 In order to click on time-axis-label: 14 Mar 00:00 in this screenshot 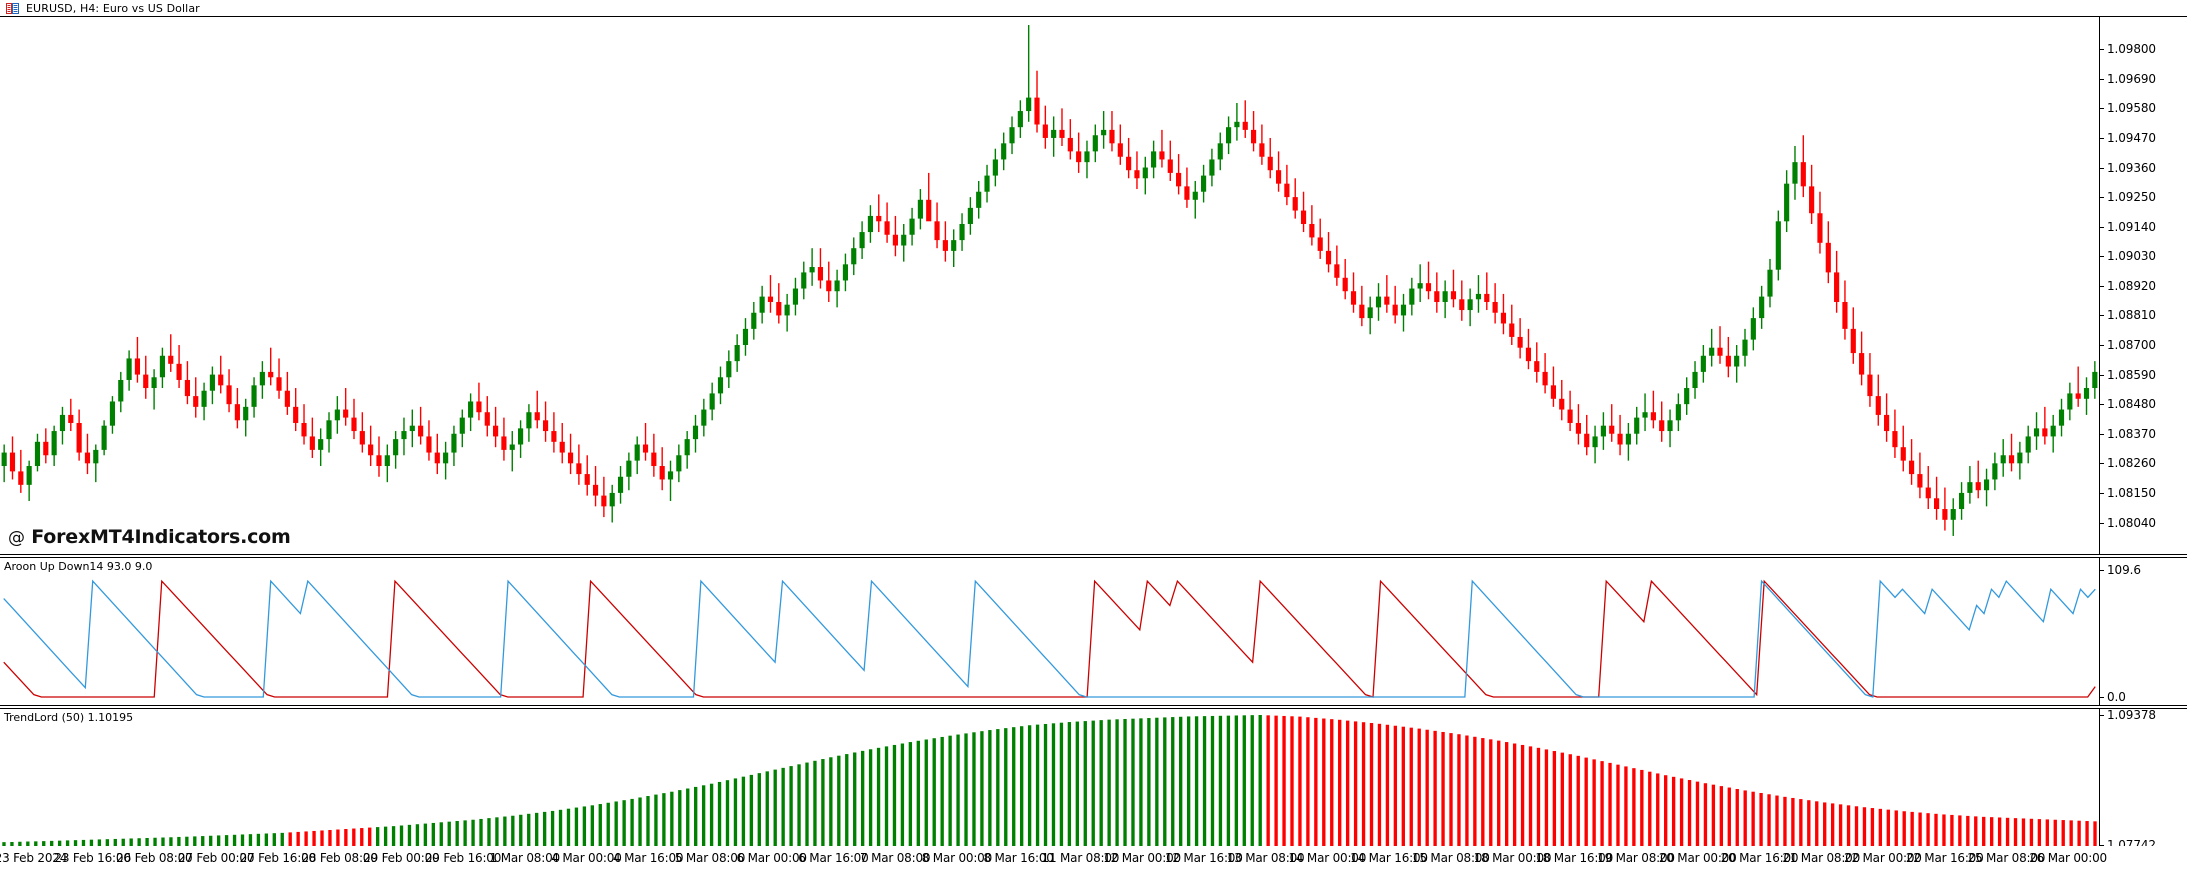, I will do `click(1327, 858)`.